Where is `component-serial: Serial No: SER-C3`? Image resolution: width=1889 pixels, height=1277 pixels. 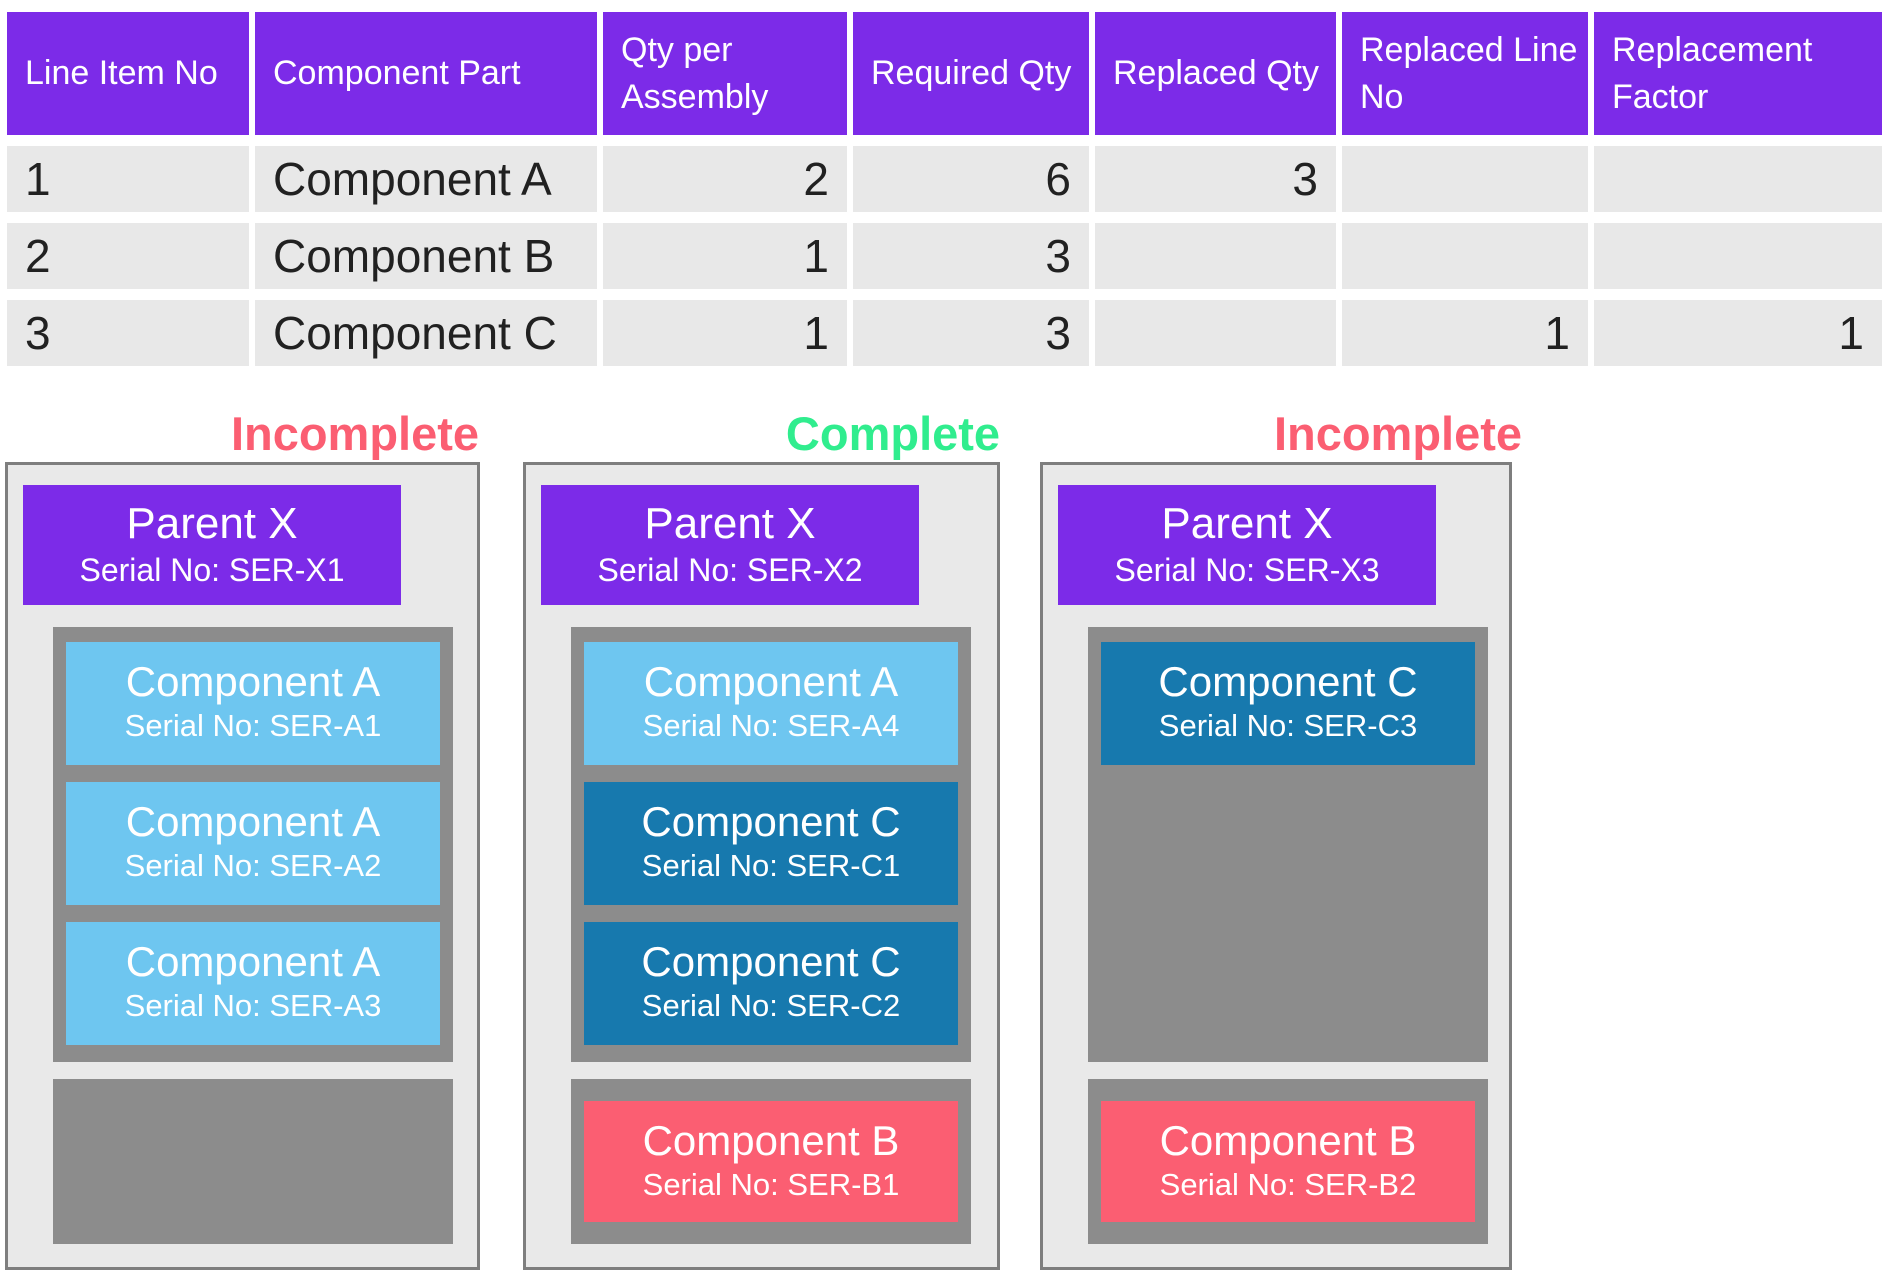 component-serial: Serial No: SER-C3 is located at coordinates (1288, 725).